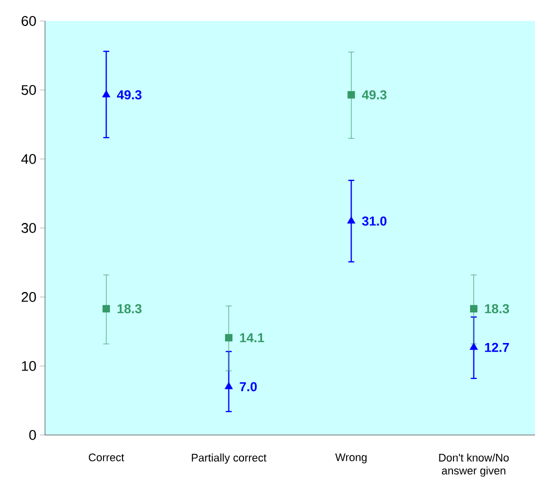 The width and height of the screenshot is (542, 497). I want to click on x-tick-label: Partially correct, so click(229, 459).